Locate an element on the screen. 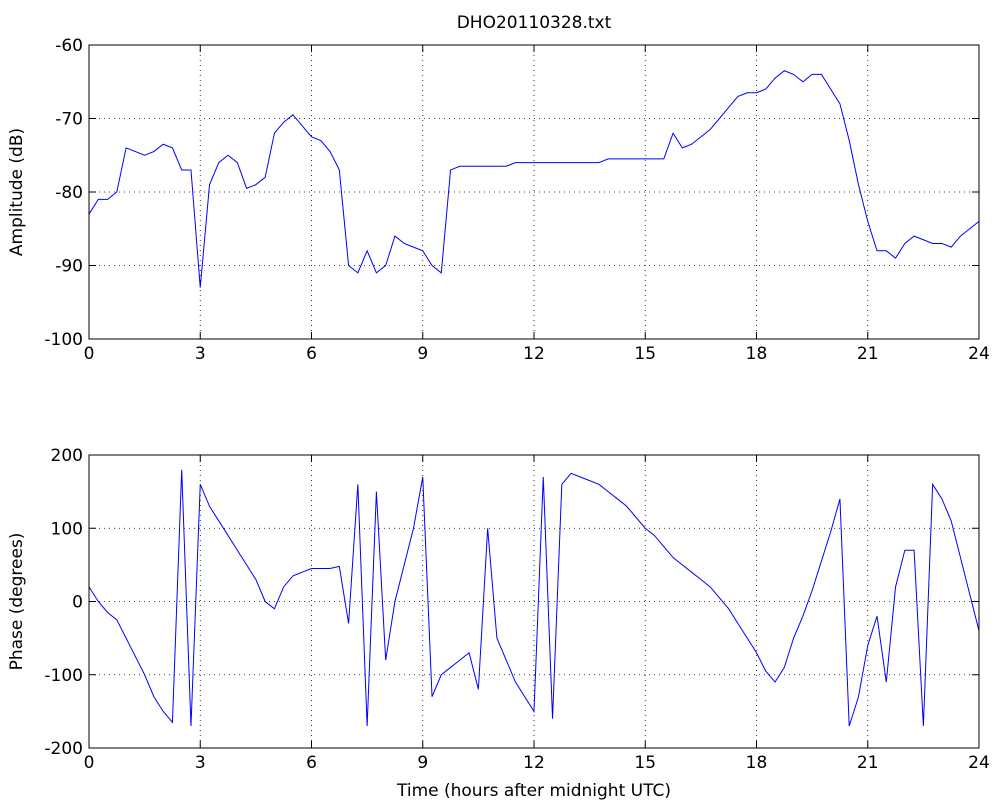  y-tick-label: 200 is located at coordinates (67, 456).